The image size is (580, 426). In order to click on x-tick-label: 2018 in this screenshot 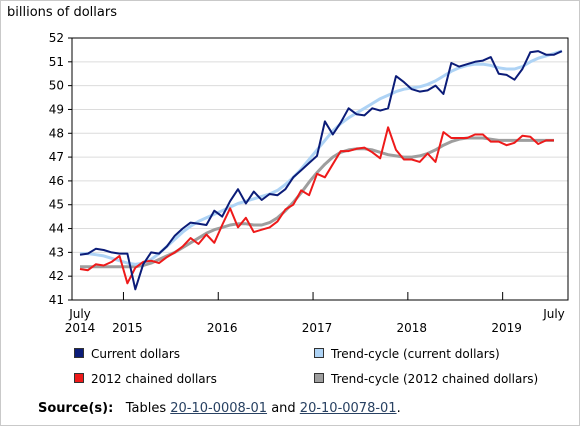, I will do `click(412, 328)`.